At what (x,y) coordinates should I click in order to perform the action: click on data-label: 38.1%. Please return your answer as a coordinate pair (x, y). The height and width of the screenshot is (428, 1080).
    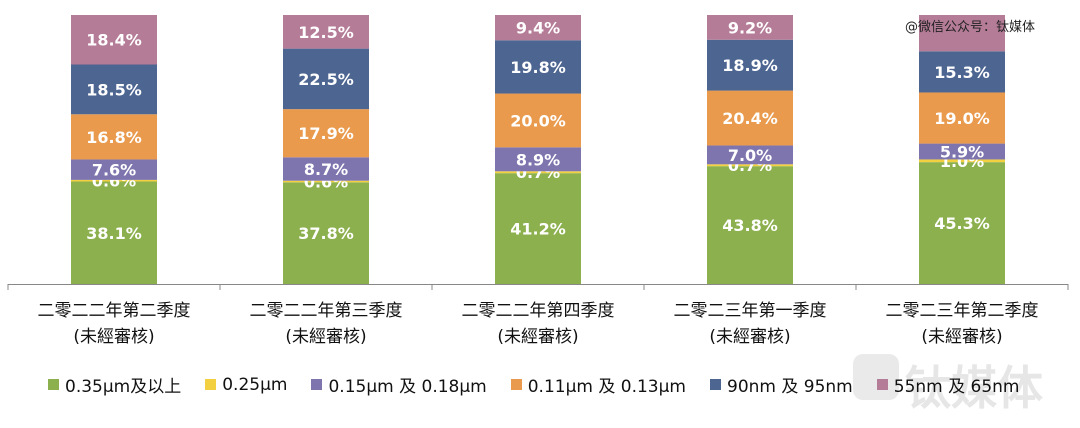
    Looking at the image, I should click on (114, 233).